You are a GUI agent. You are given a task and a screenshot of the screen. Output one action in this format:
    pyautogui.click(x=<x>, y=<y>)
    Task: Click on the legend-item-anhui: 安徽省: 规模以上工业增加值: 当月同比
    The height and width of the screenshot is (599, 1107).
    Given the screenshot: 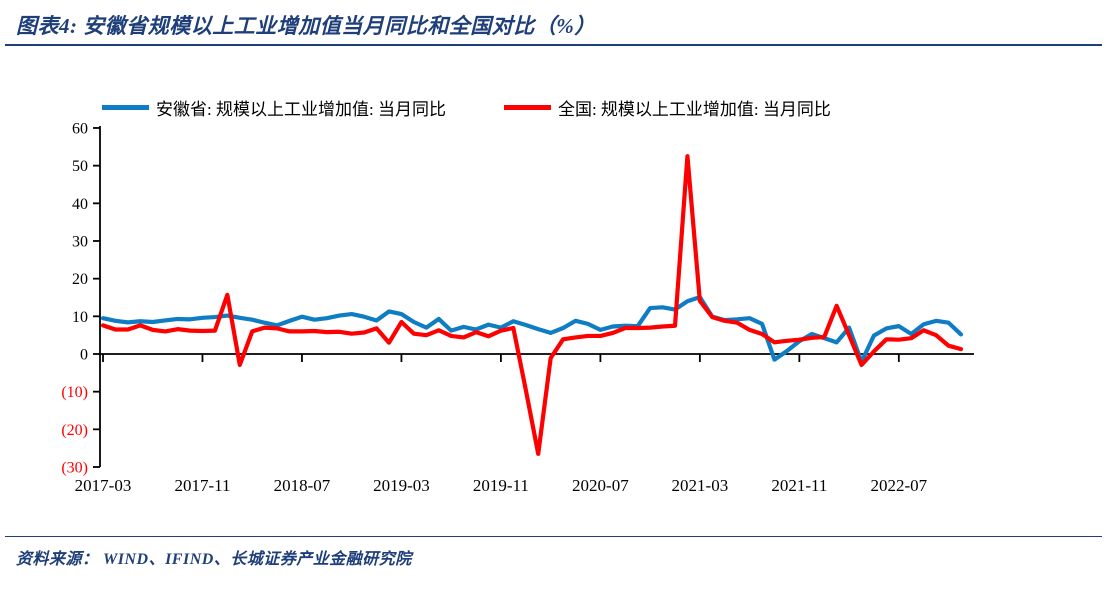 What is the action you would take?
    pyautogui.click(x=274, y=107)
    